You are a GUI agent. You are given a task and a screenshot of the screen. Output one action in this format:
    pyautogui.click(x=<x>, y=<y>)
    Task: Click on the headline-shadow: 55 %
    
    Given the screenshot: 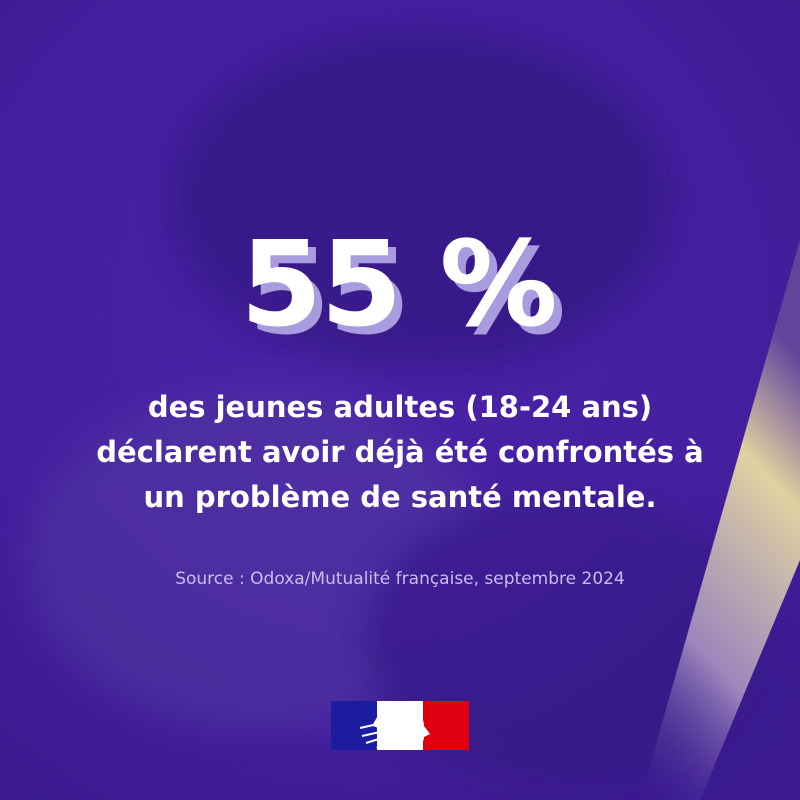 What is the action you would take?
    pyautogui.click(x=406, y=292)
    